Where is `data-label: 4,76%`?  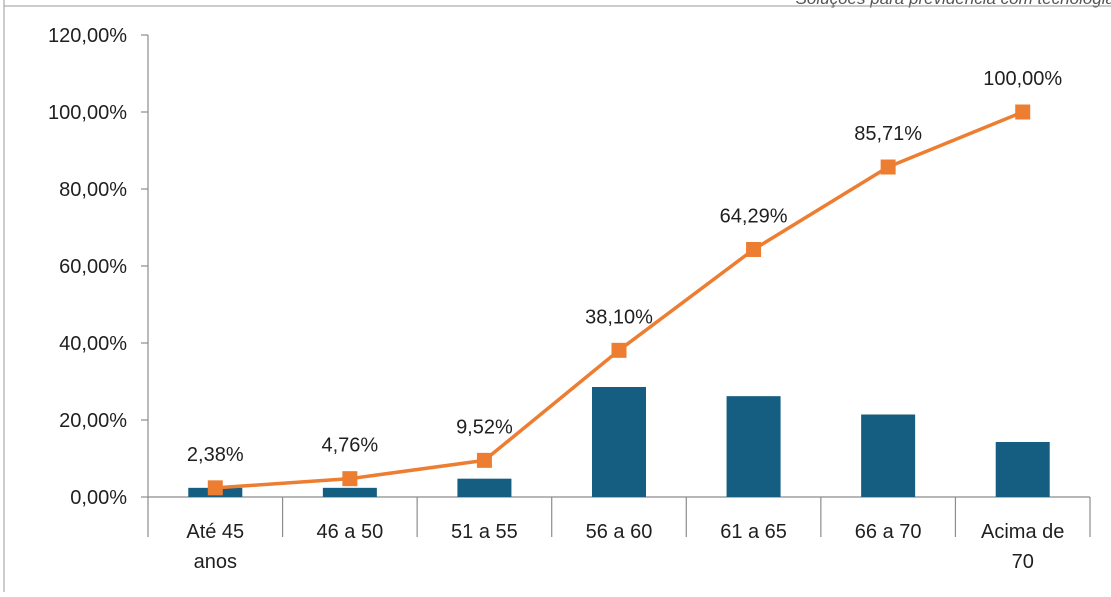
data-label: 4,76% is located at coordinates (349, 446).